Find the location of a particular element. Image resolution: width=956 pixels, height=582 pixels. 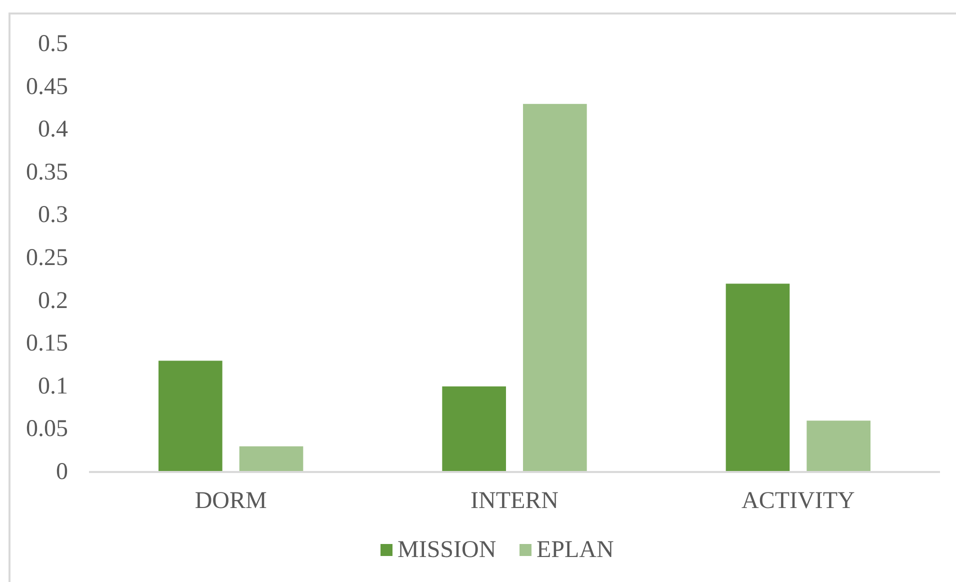

y-tick-label: 0.4 is located at coordinates (53, 129).